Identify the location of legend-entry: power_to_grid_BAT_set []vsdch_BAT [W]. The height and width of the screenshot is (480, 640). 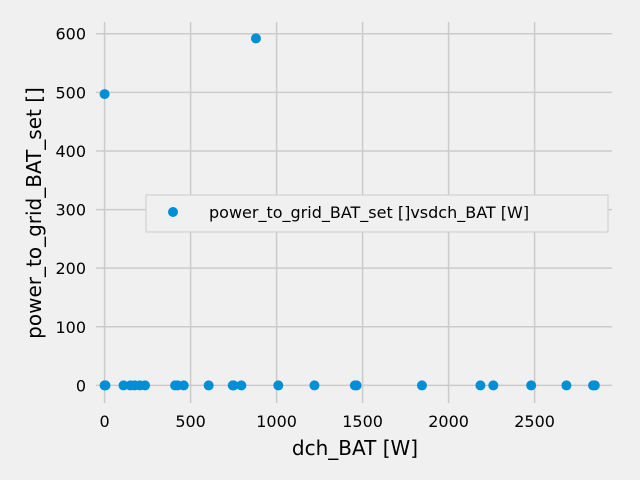
(369, 213).